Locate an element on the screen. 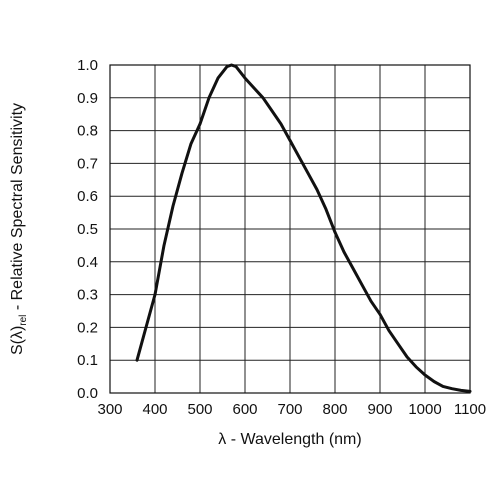  x-tick-label: 900 is located at coordinates (379, 409).